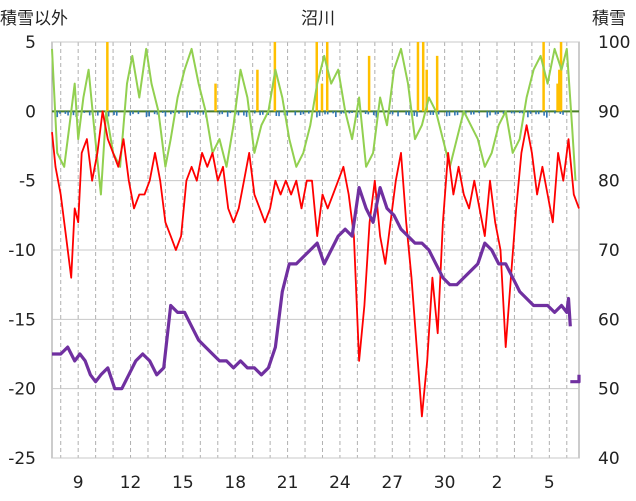 The width and height of the screenshot is (636, 501). Describe the element at coordinates (22, 390) in the screenshot. I see `y-left-tick-label: -20` at that location.